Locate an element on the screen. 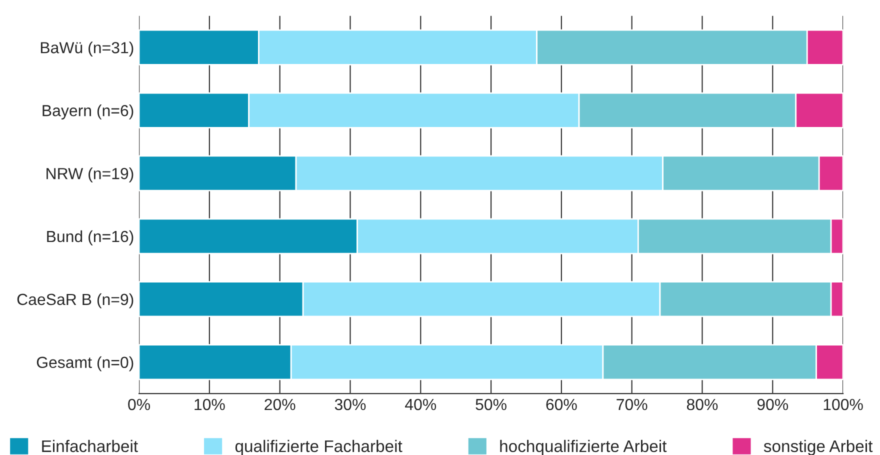 The width and height of the screenshot is (880, 455). legend-label: sonstige Arbeit is located at coordinates (818, 447).